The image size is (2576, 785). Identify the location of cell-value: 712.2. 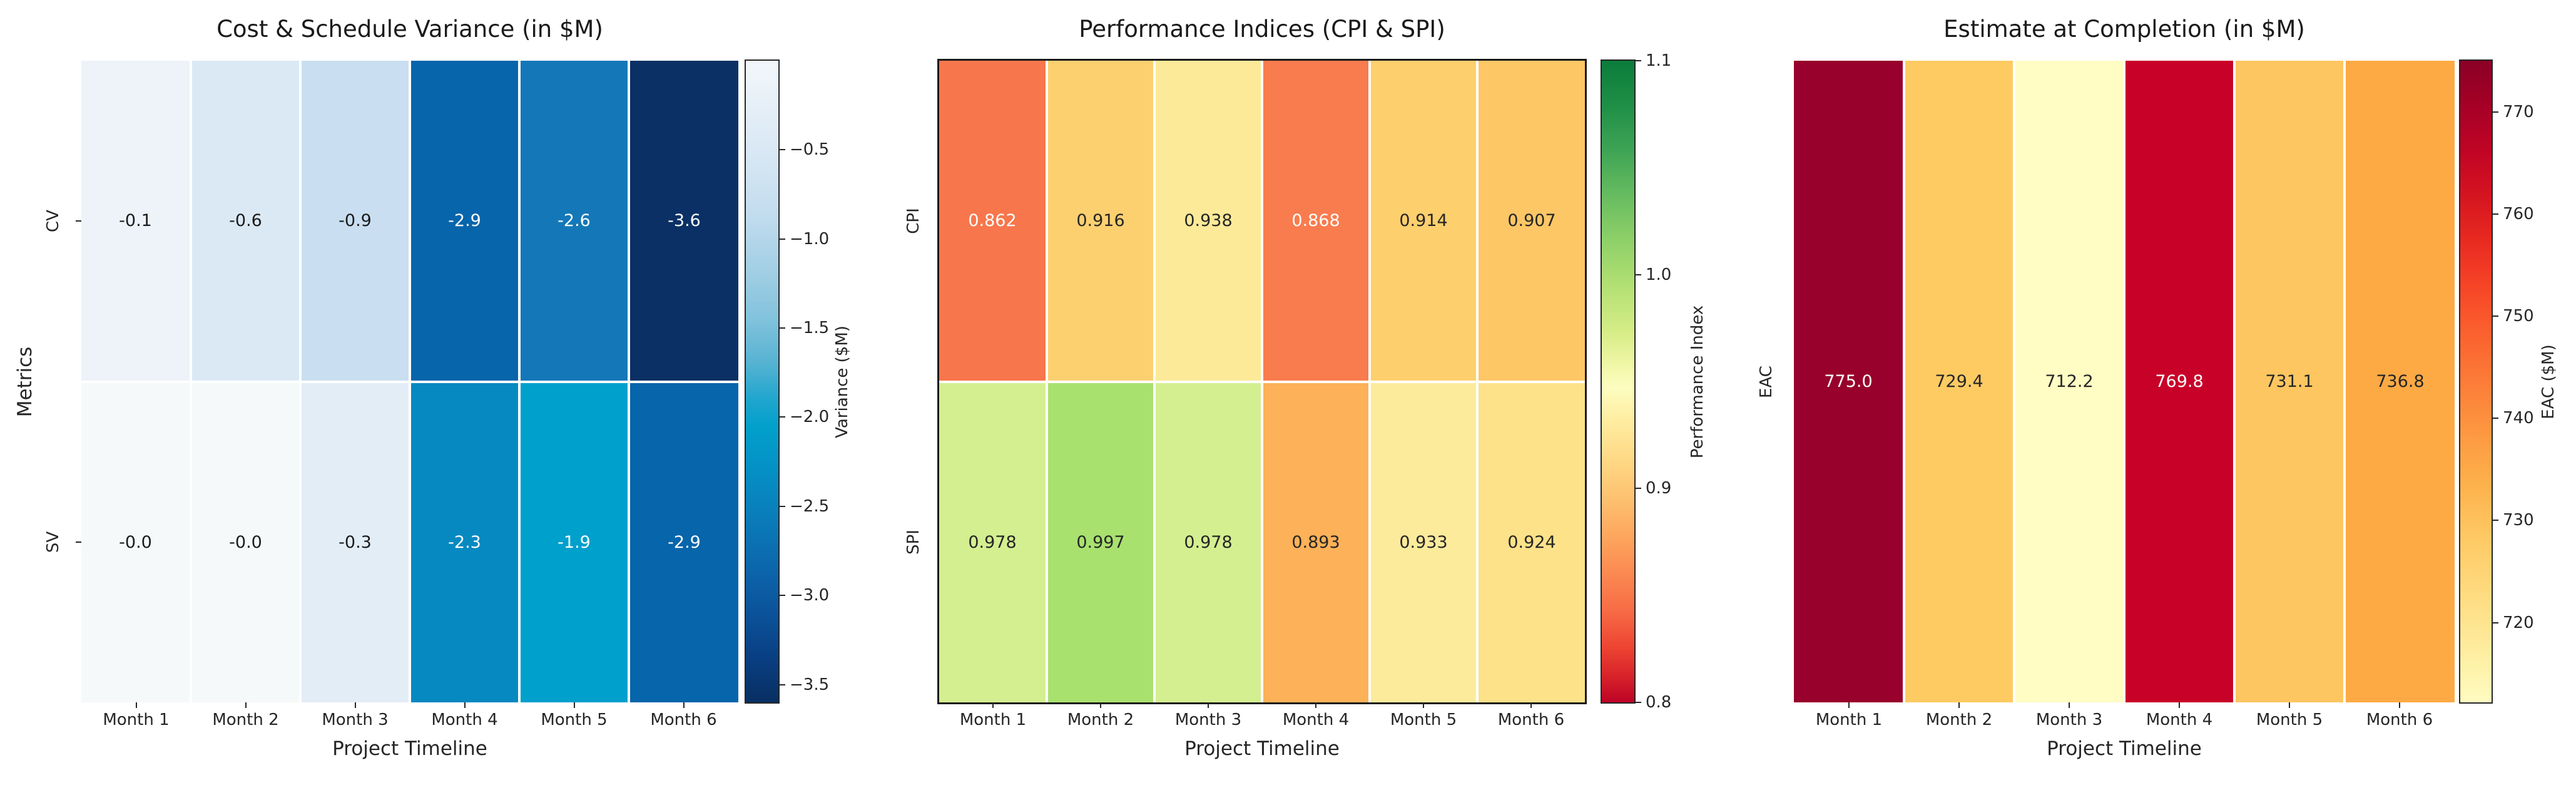
(2070, 381).